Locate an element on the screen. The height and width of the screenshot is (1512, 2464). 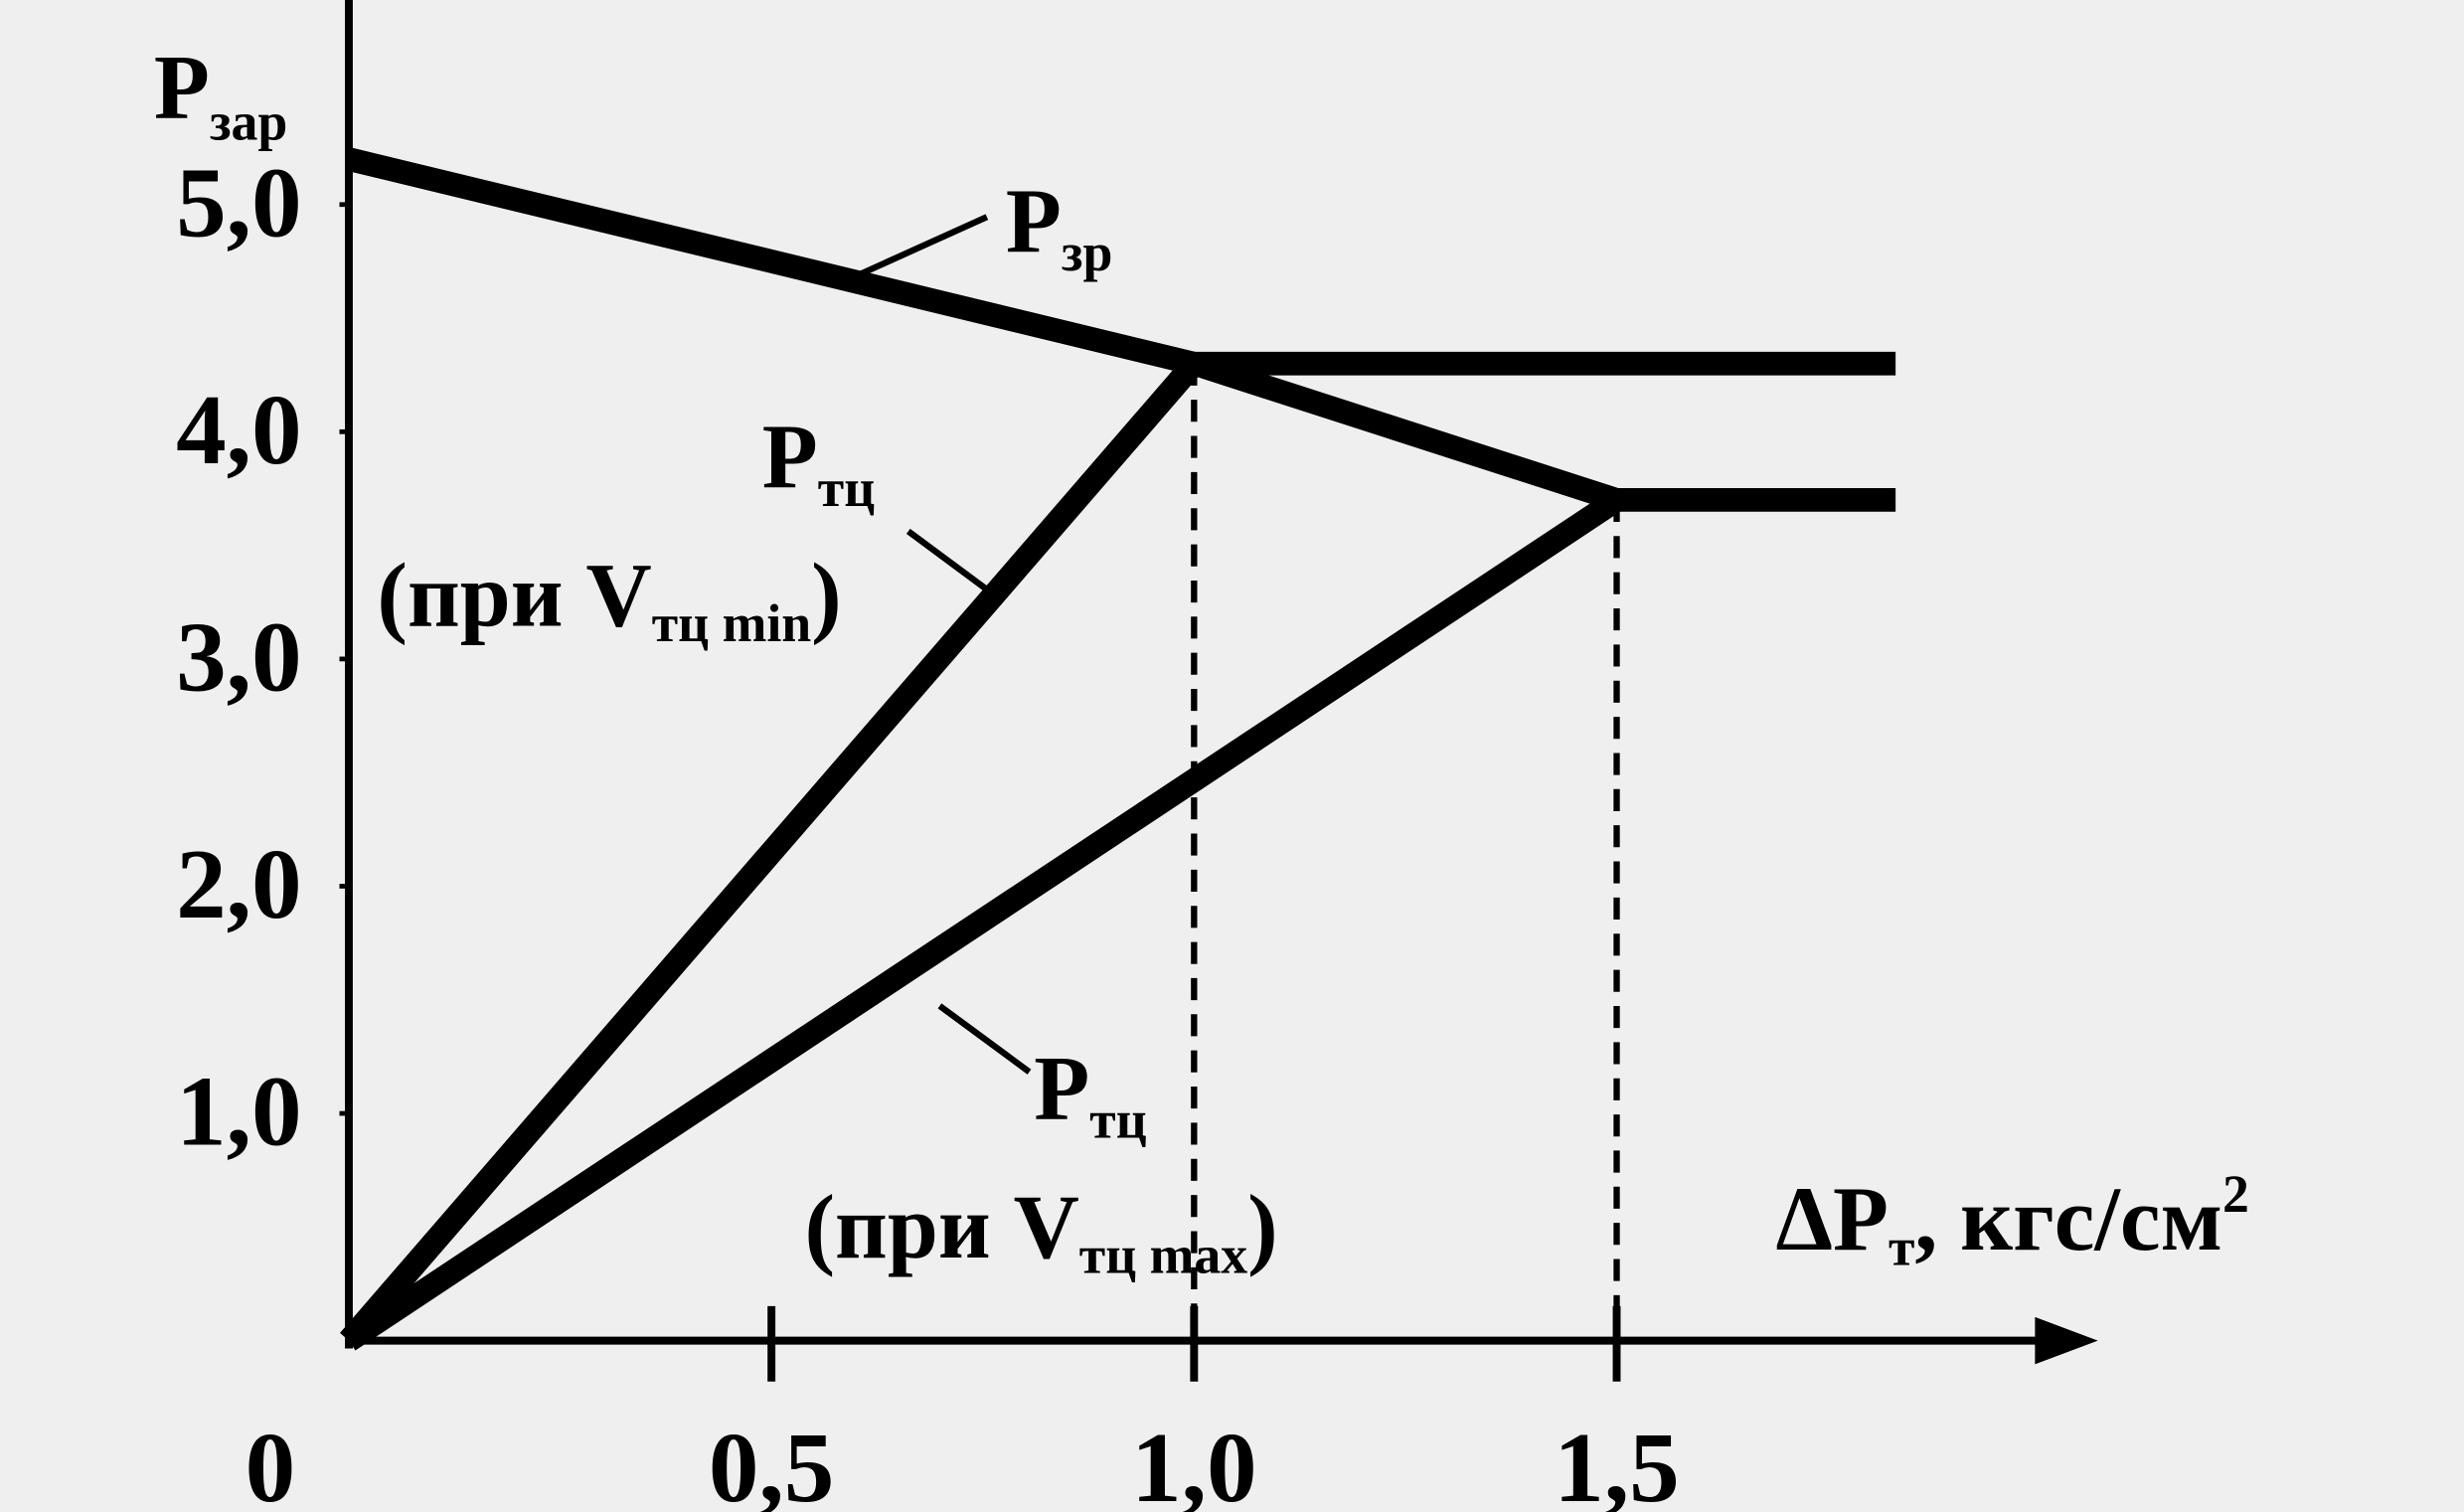
annotation-sub: тц min is located at coordinates (732, 623).